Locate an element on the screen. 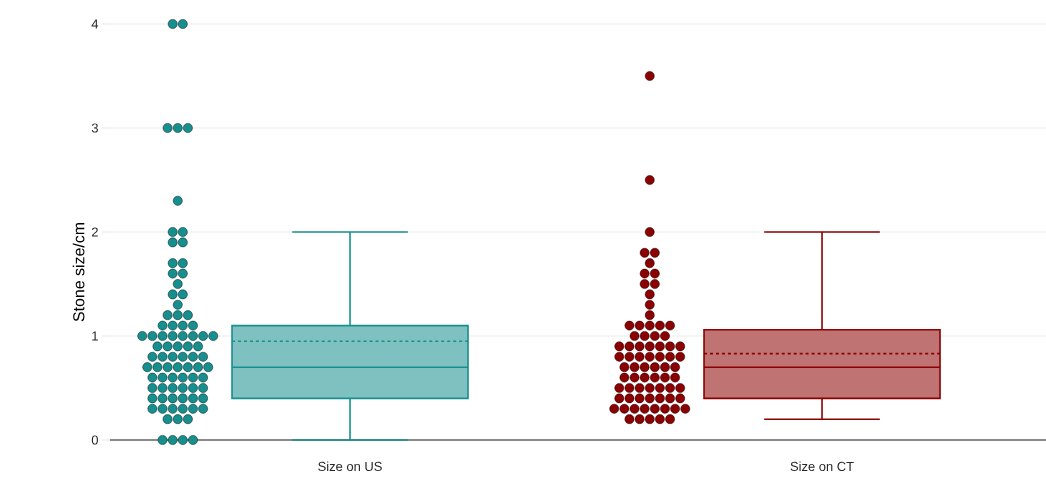  x-tick-label: Size on US is located at coordinates (350, 466).